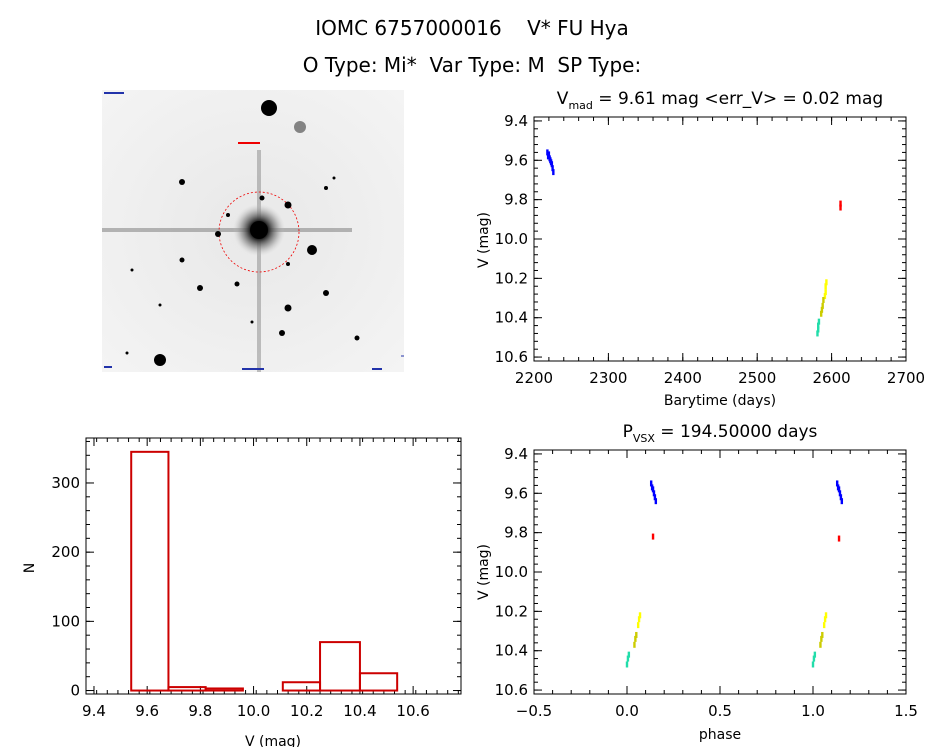 The height and width of the screenshot is (747, 944). I want to click on lc-ytick-label: 9.8, so click(516, 200).